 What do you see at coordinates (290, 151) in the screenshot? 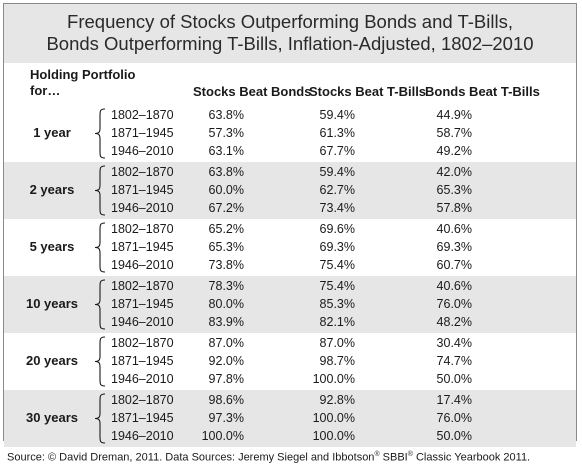
I see `table-row: 1946–2010 63.1% 67.7% 49.2%` at bounding box center [290, 151].